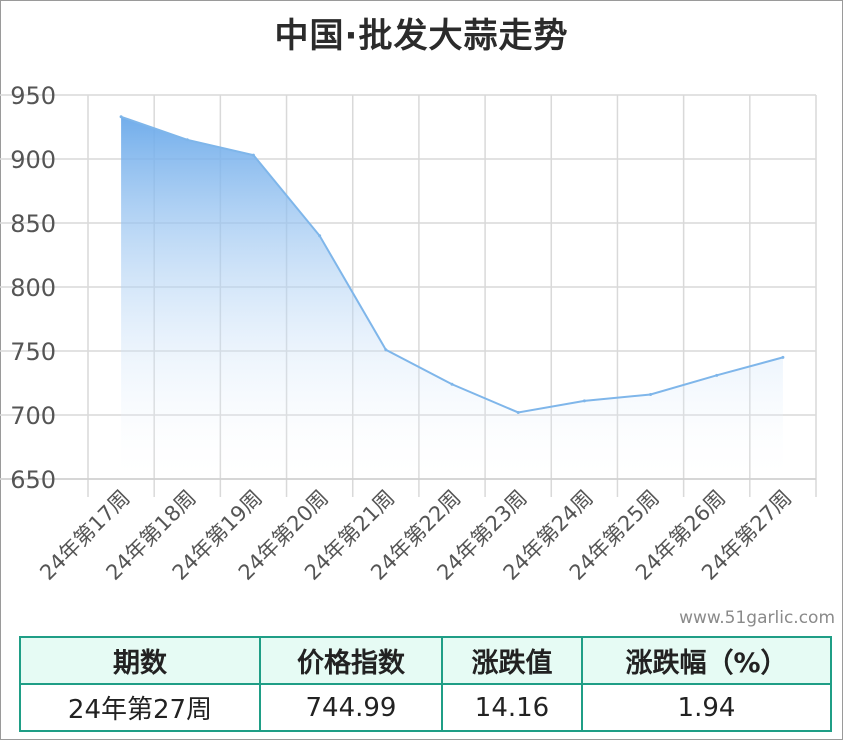 Image resolution: width=843 pixels, height=740 pixels. Describe the element at coordinates (33, 160) in the screenshot. I see `y-tick-label: 900` at that location.